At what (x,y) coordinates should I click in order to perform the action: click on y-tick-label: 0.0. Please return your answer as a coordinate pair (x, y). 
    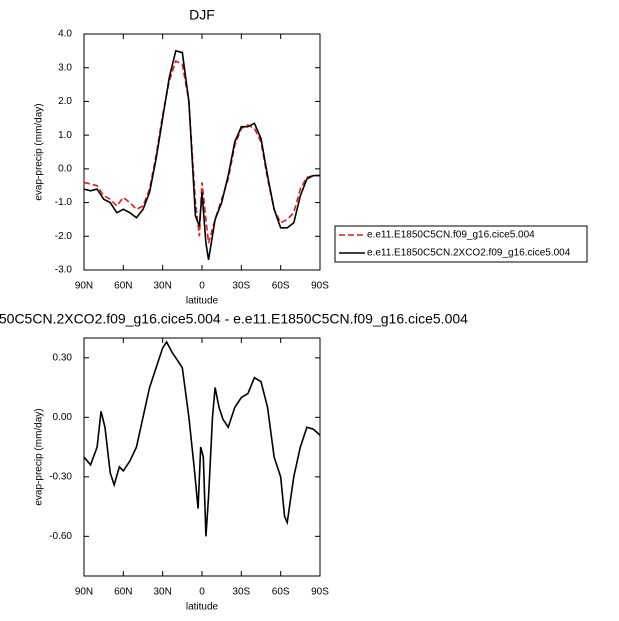
    Looking at the image, I should click on (65, 168).